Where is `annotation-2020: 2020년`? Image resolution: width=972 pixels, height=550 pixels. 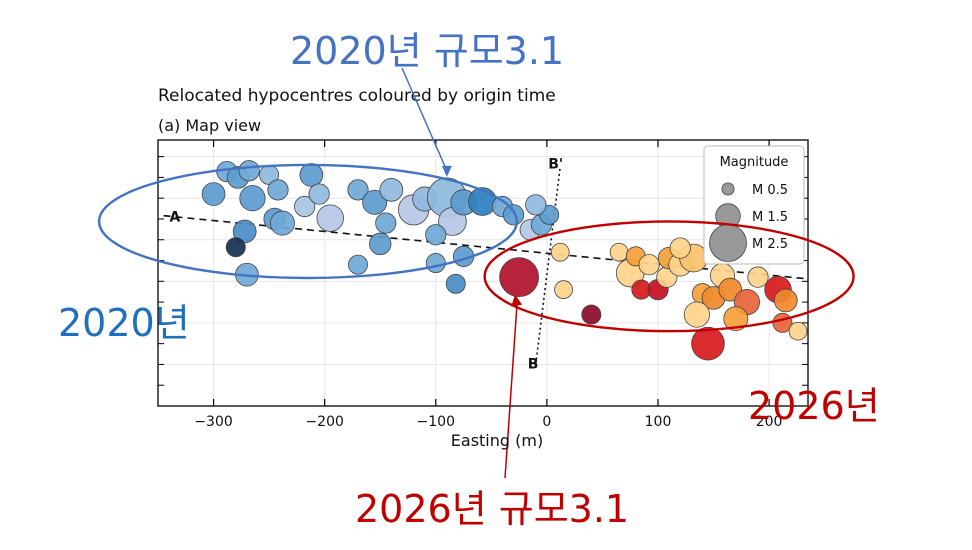 annotation-2020: 2020년 is located at coordinates (124, 323).